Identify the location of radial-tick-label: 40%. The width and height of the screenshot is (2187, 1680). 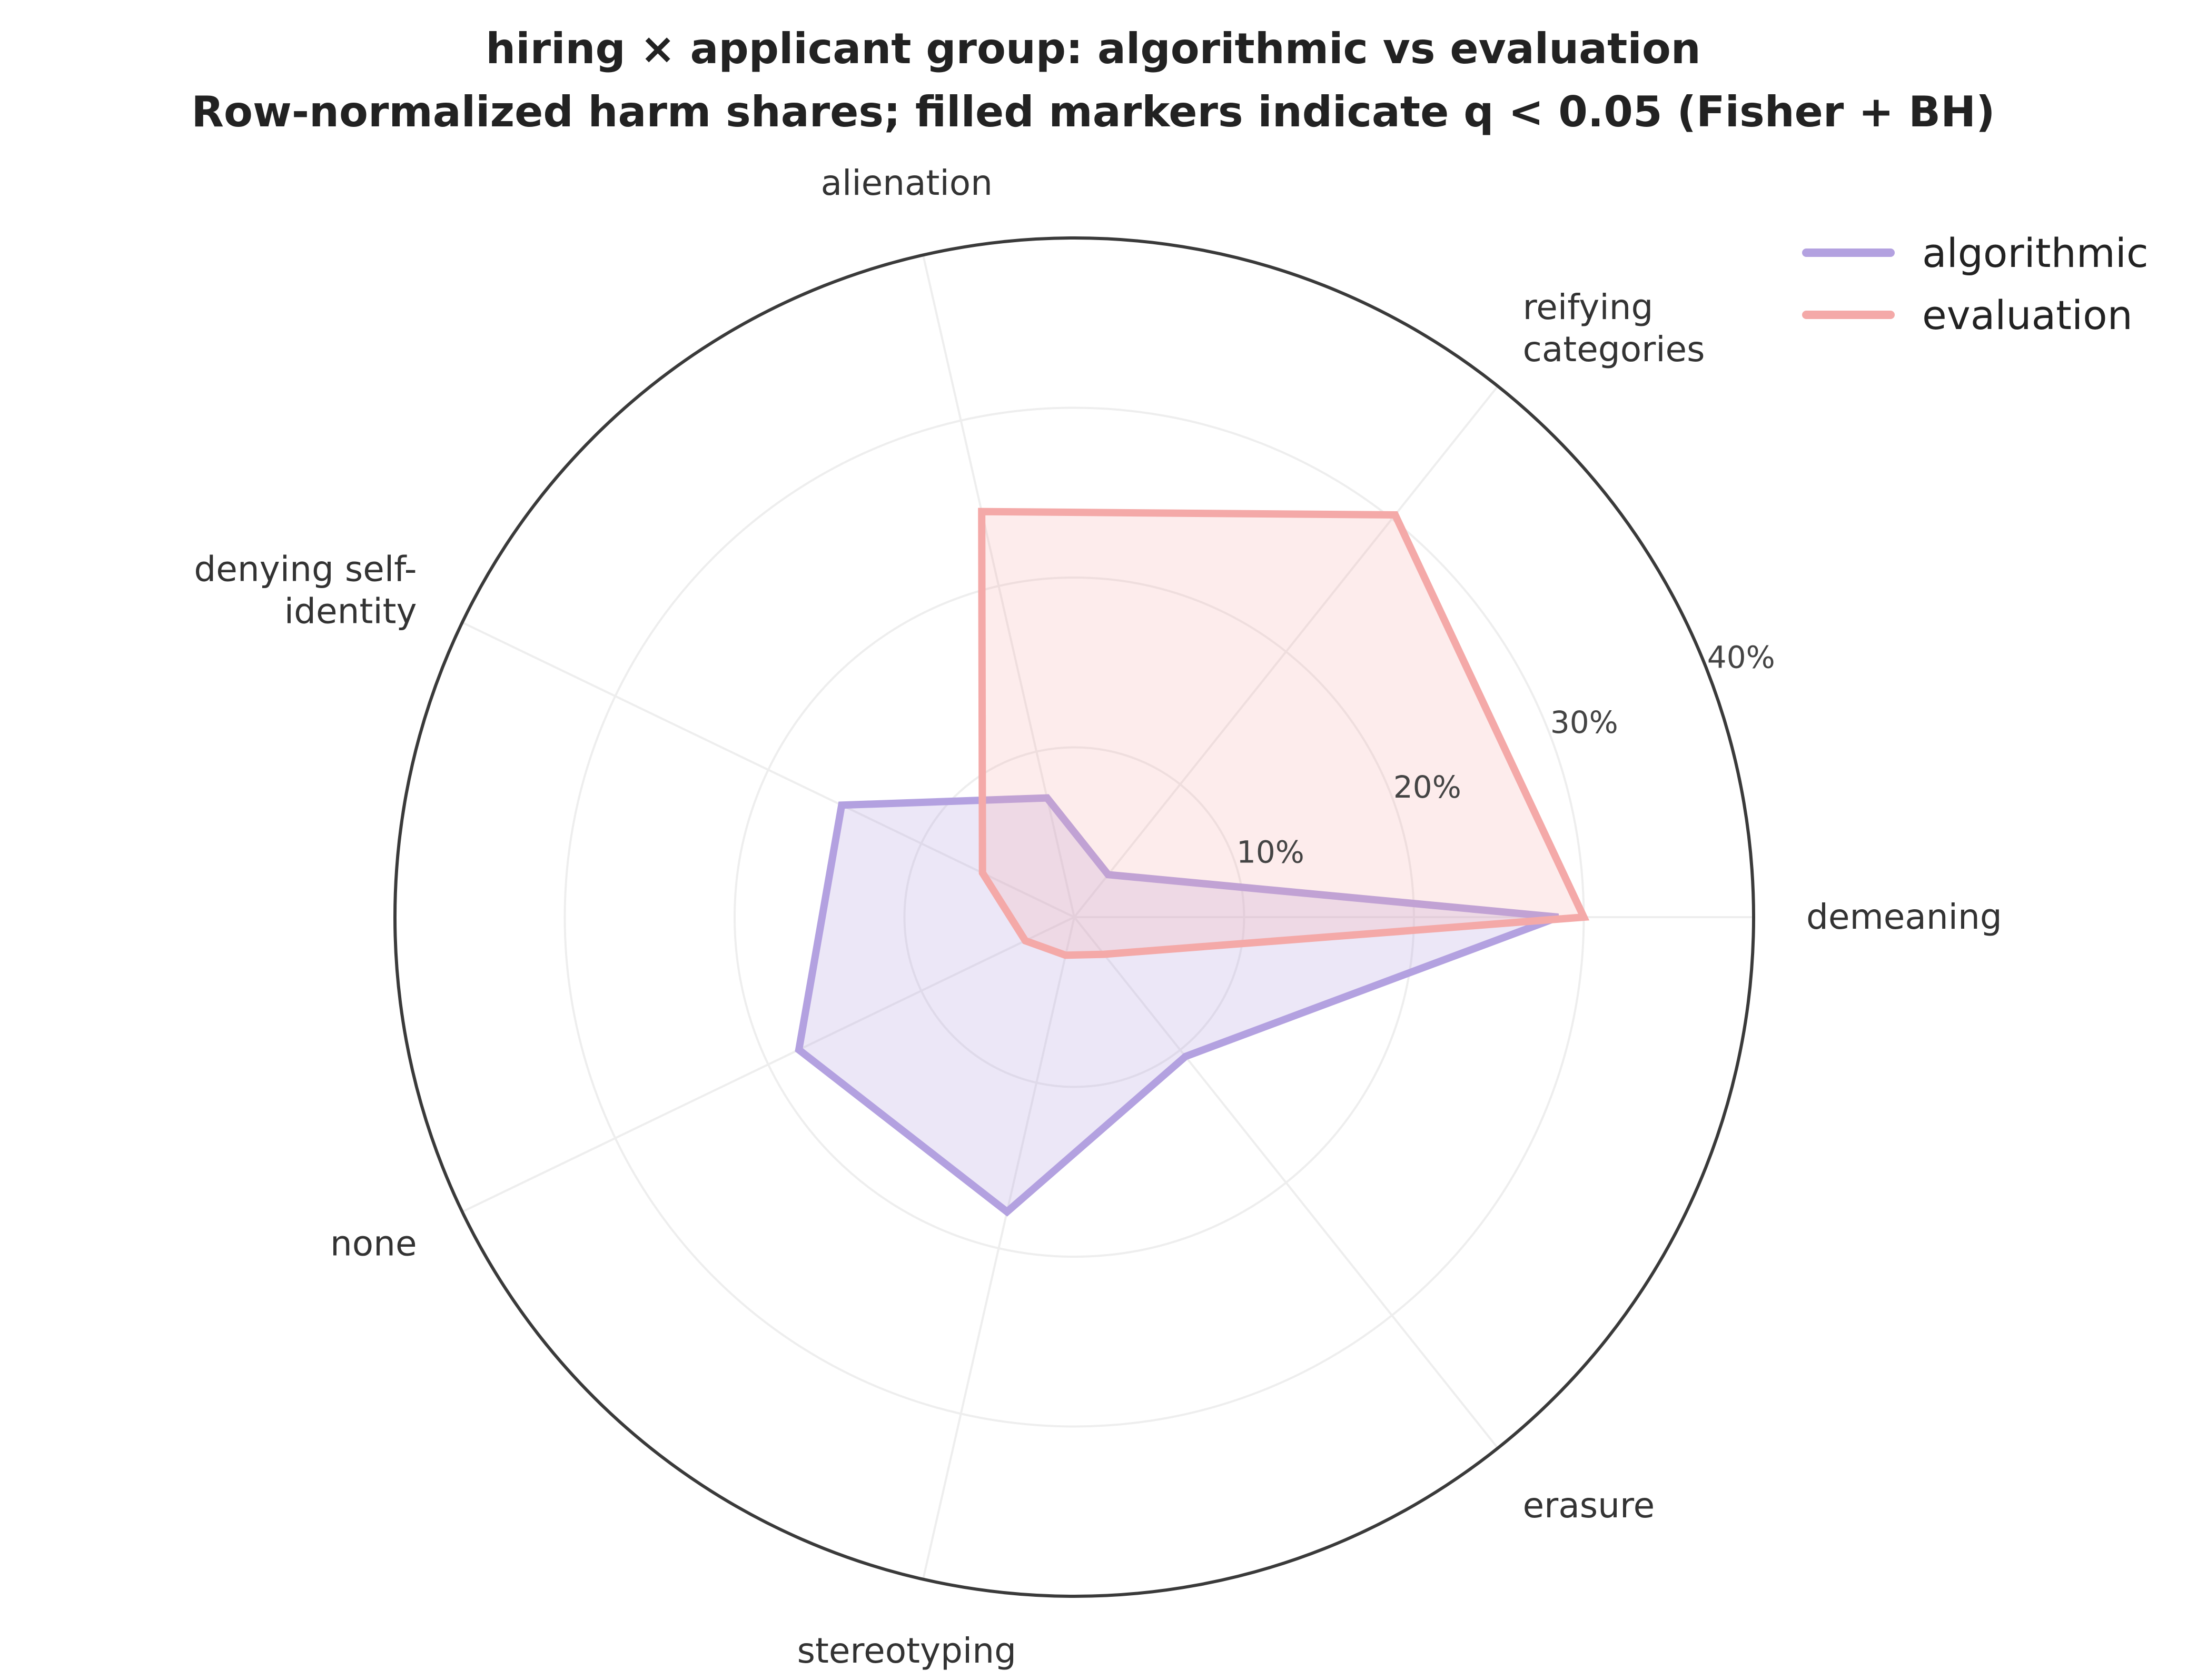
(1741, 657).